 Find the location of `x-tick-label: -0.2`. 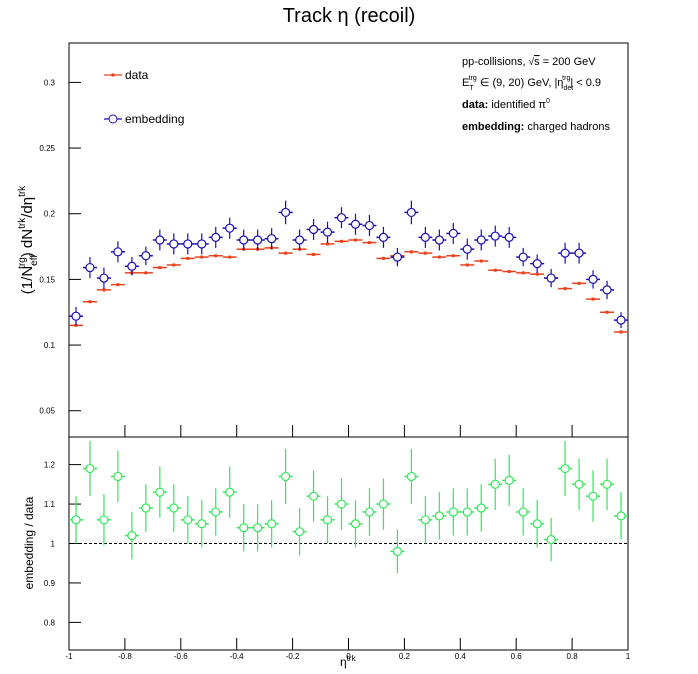

x-tick-label: -0.2 is located at coordinates (293, 656).